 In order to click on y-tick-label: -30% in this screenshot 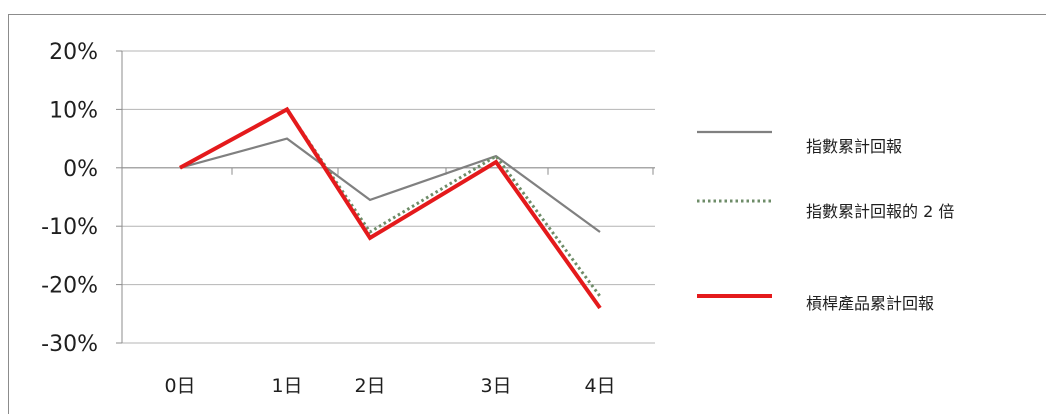, I will do `click(69, 344)`.